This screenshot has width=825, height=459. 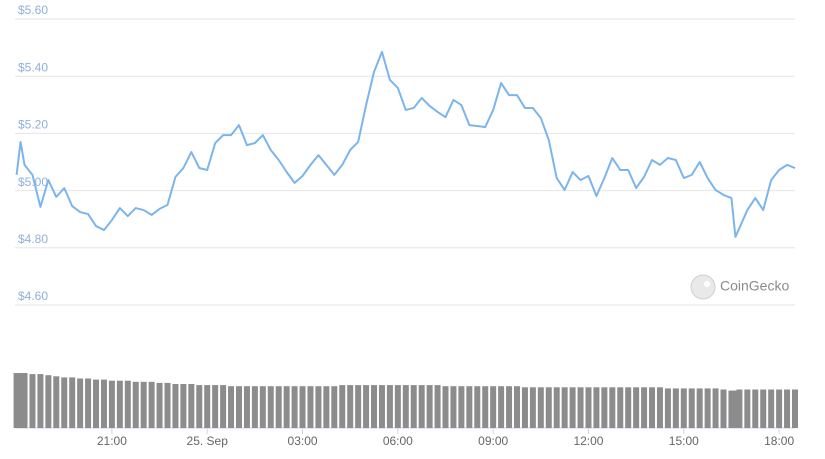 What do you see at coordinates (684, 441) in the screenshot?
I see `x-tick-label: 15:00` at bounding box center [684, 441].